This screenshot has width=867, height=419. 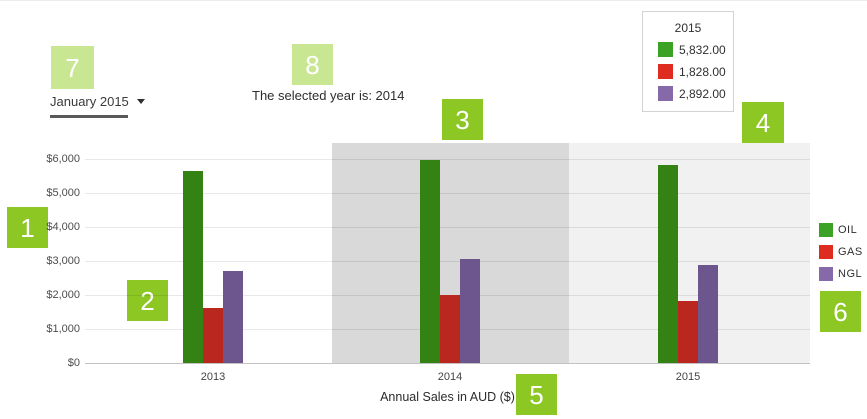 I want to click on chart-tooltip: 2015 5,832.00 1,828.00 2,892.00, so click(x=688, y=61).